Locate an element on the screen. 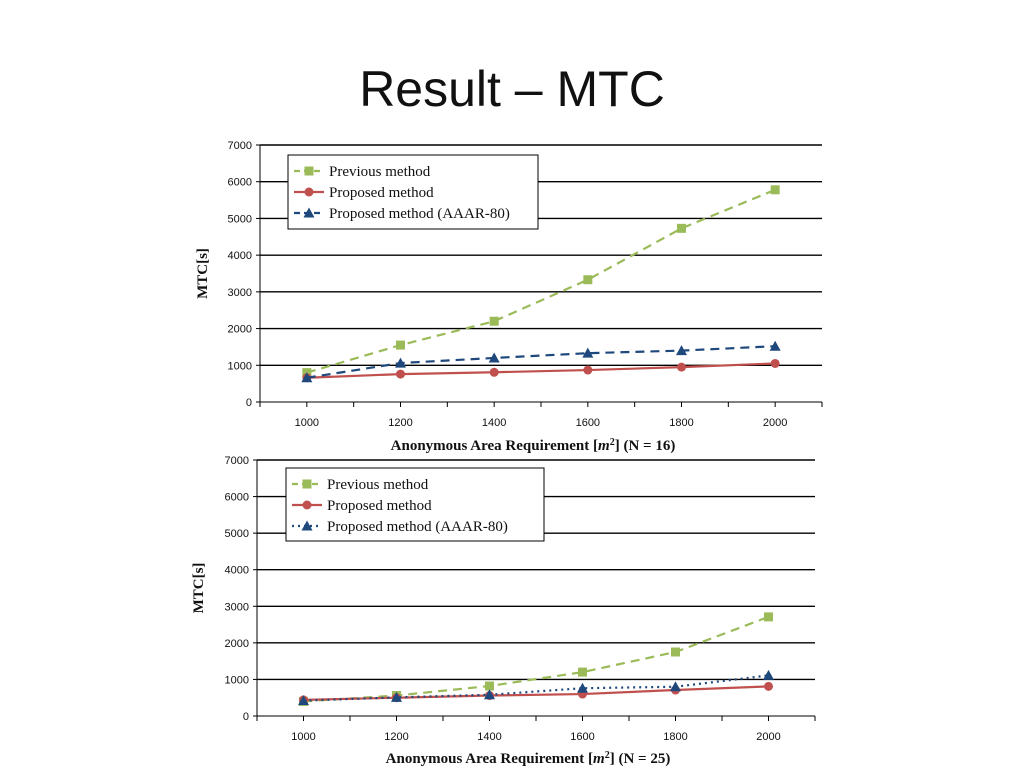 Image resolution: width=1024 pixels, height=768 pixels. x-axis-title: Anonymous Area Requirement [m2] (N = 25) is located at coordinates (528, 759).